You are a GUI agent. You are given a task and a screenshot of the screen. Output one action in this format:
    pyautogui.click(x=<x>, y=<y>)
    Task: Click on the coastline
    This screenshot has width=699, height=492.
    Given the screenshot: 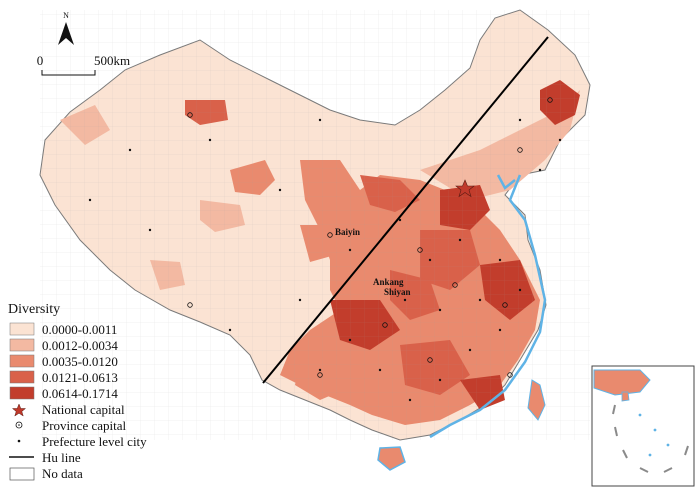 What is the action you would take?
    pyautogui.click(x=488, y=306)
    